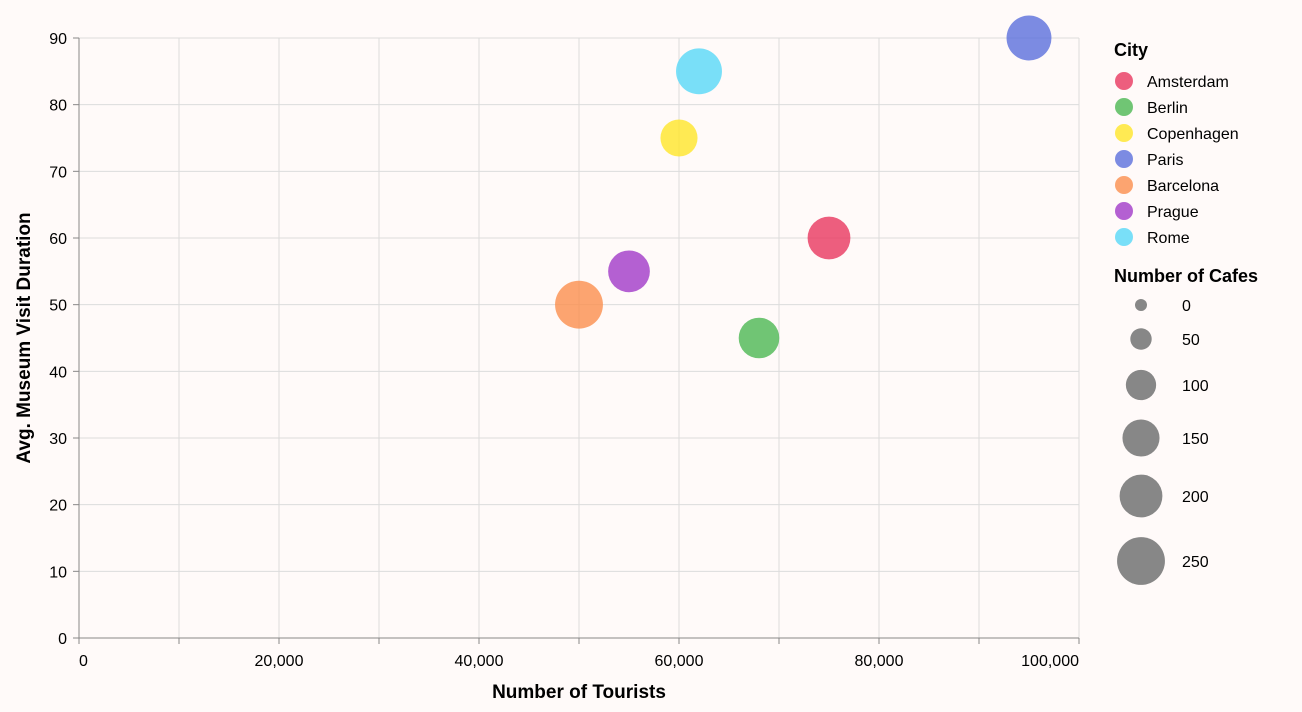  Describe the element at coordinates (58, 106) in the screenshot. I see `y-tick-label: 80` at that location.